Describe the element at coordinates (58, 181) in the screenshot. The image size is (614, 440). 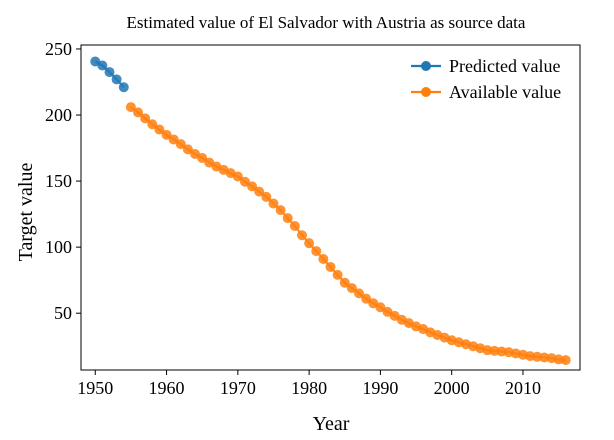
I see `y-tick-label: 150` at that location.